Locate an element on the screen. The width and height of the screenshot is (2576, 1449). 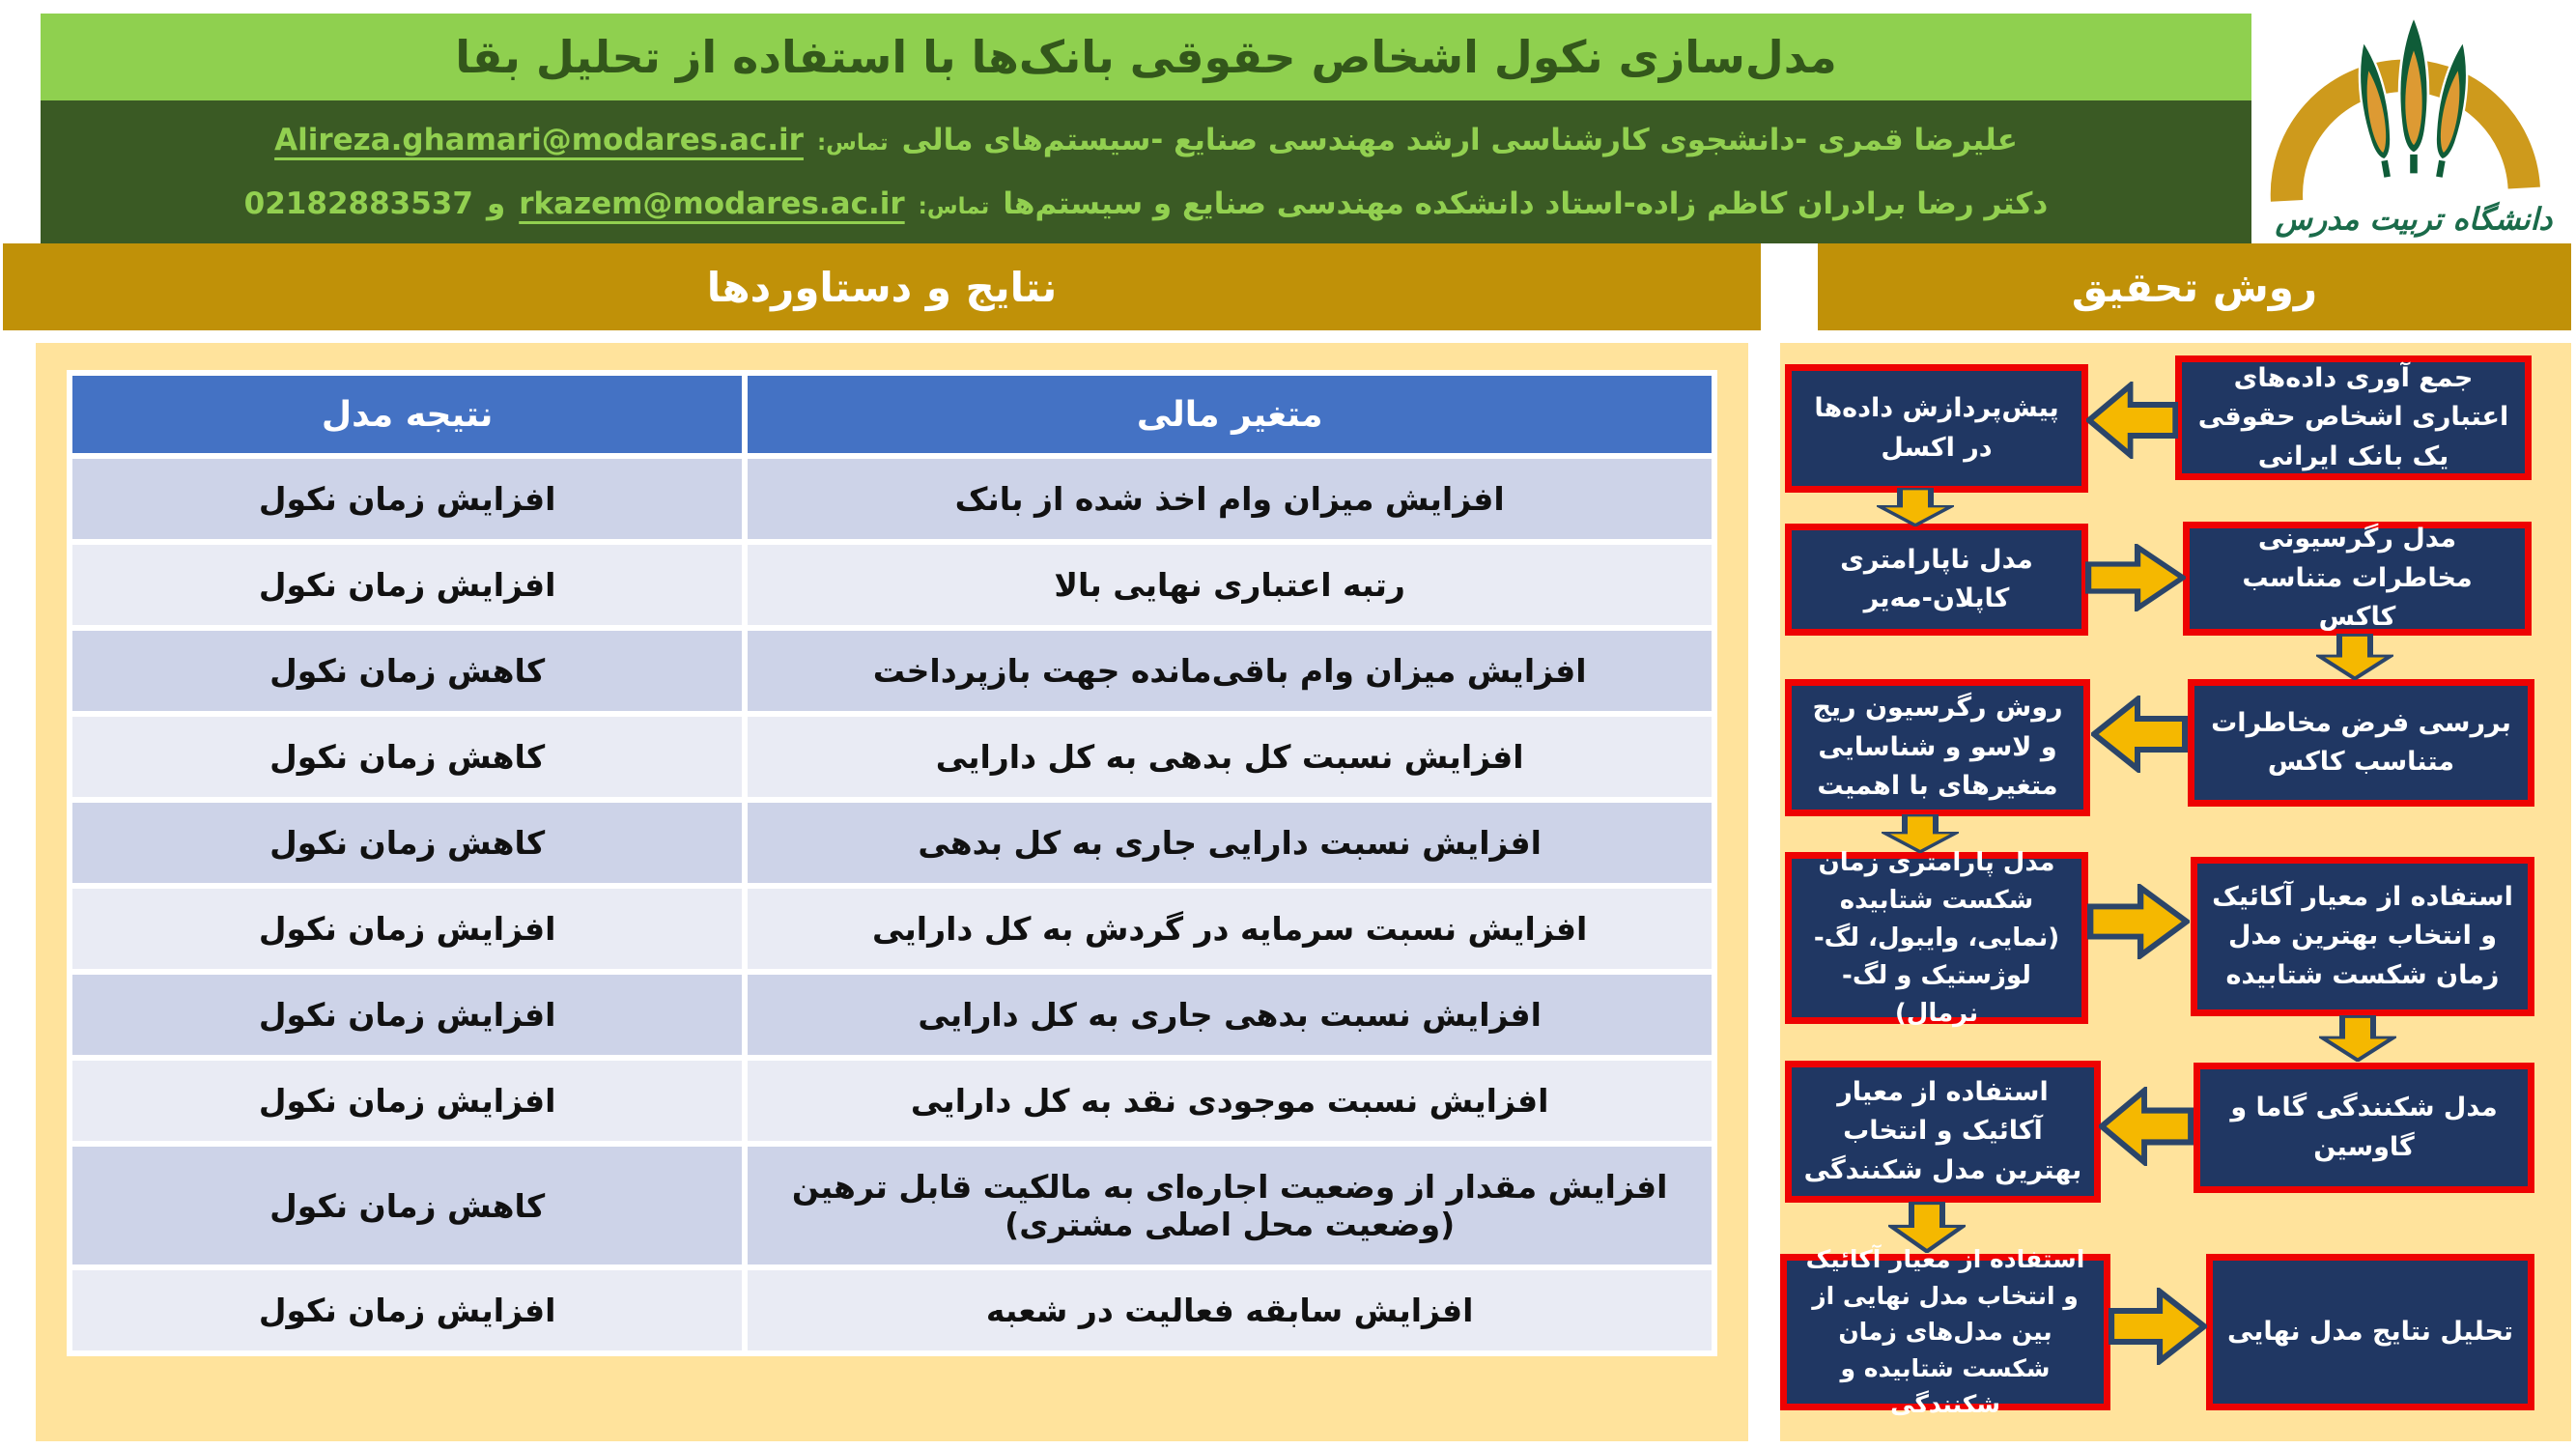
financial-variable-cell: افزایش نسبت موجودی نقد به کل دارایی is located at coordinates (1230, 1101).